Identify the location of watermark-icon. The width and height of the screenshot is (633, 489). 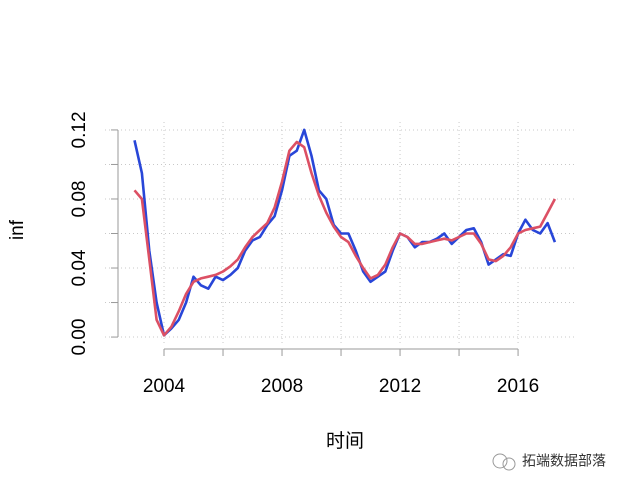
(504, 462).